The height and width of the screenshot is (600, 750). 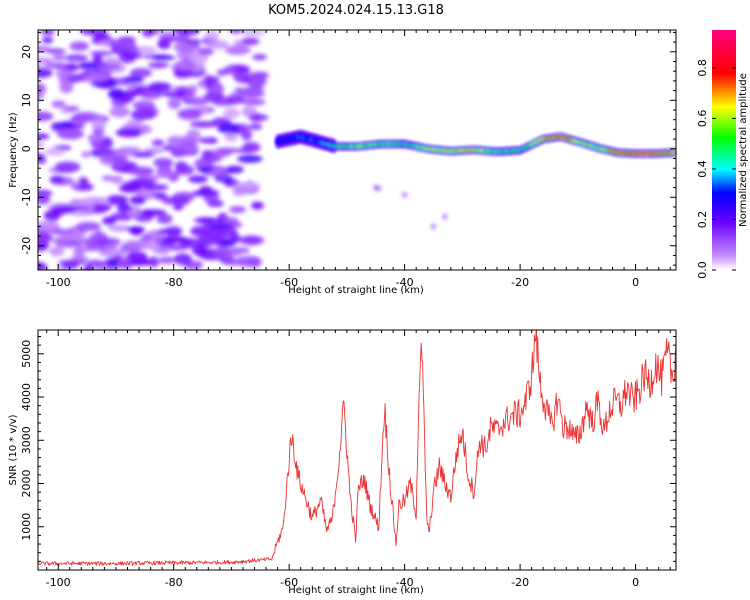 I want to click on colorbar-tick-label: 0.0, so click(x=702, y=270).